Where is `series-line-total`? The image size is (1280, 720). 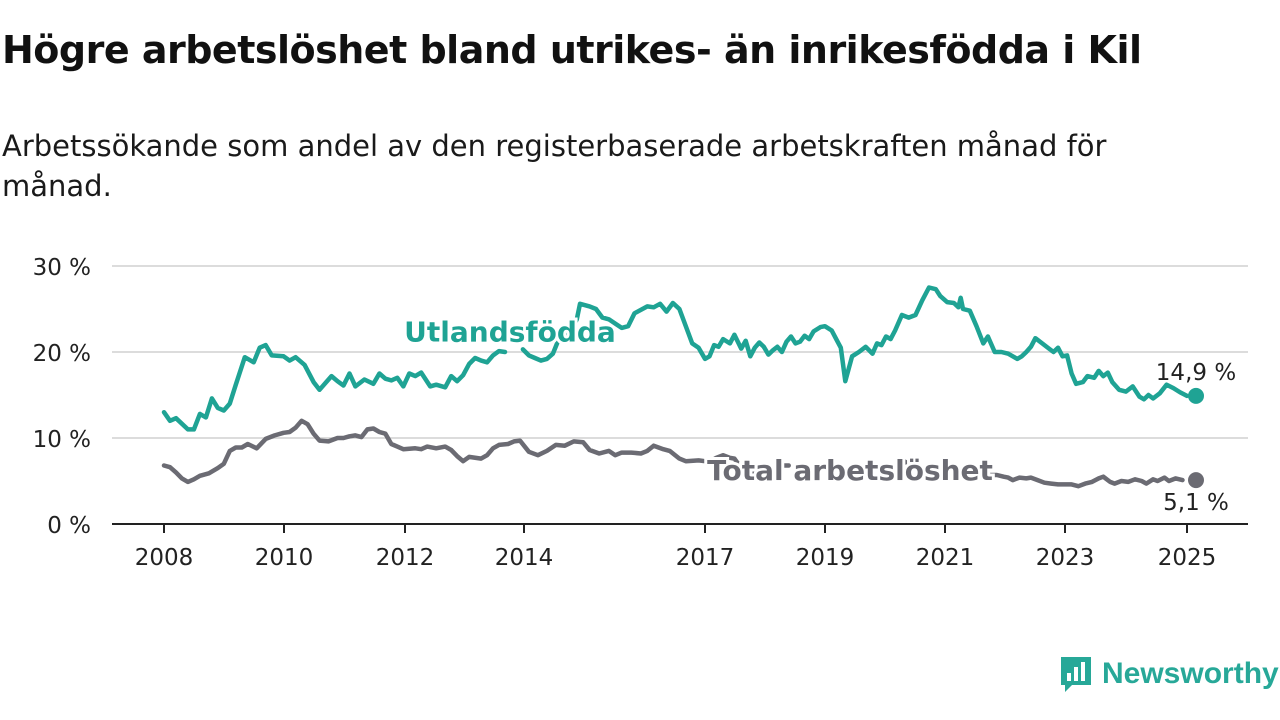
series-line-total is located at coordinates (673, 453).